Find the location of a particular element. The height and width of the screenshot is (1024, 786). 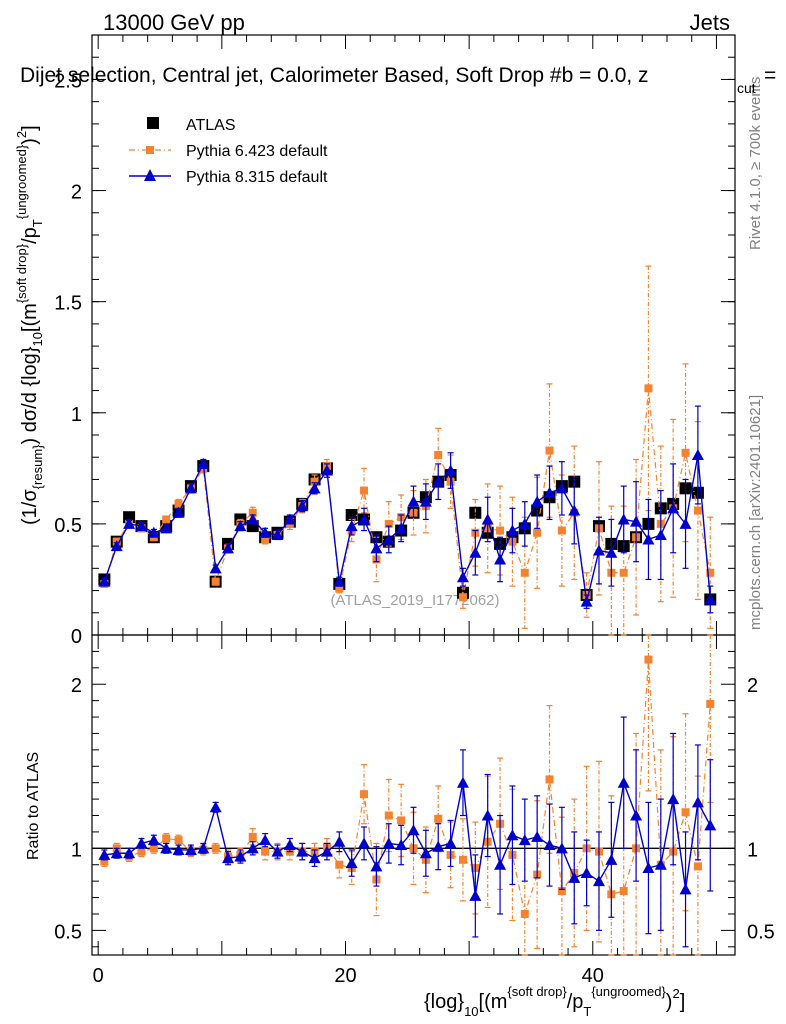

ratio-ytick-label-right: 2 is located at coordinates (752, 686).